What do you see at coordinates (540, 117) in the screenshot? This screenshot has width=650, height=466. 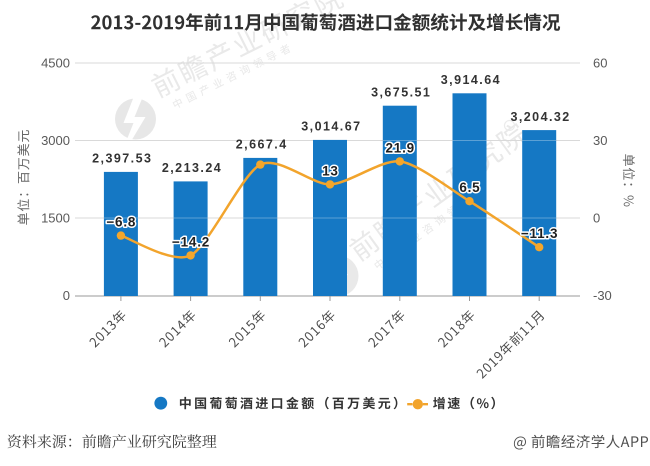 I see `svg-text: 3,204.32` at bounding box center [540, 117].